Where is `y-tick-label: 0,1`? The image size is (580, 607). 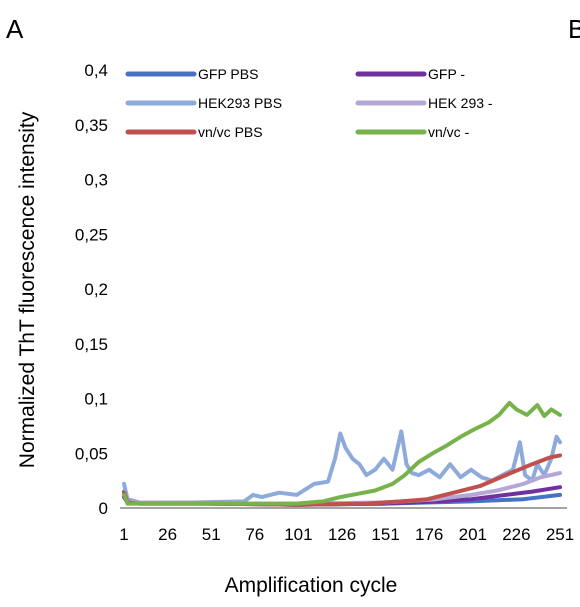
y-tick-label: 0,1 is located at coordinates (96, 399).